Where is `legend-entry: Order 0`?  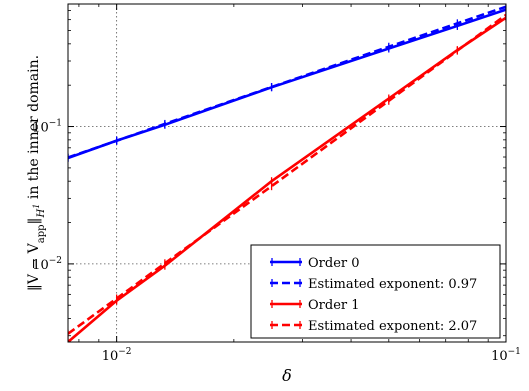
legend-entry: Order 0 is located at coordinates (315, 263).